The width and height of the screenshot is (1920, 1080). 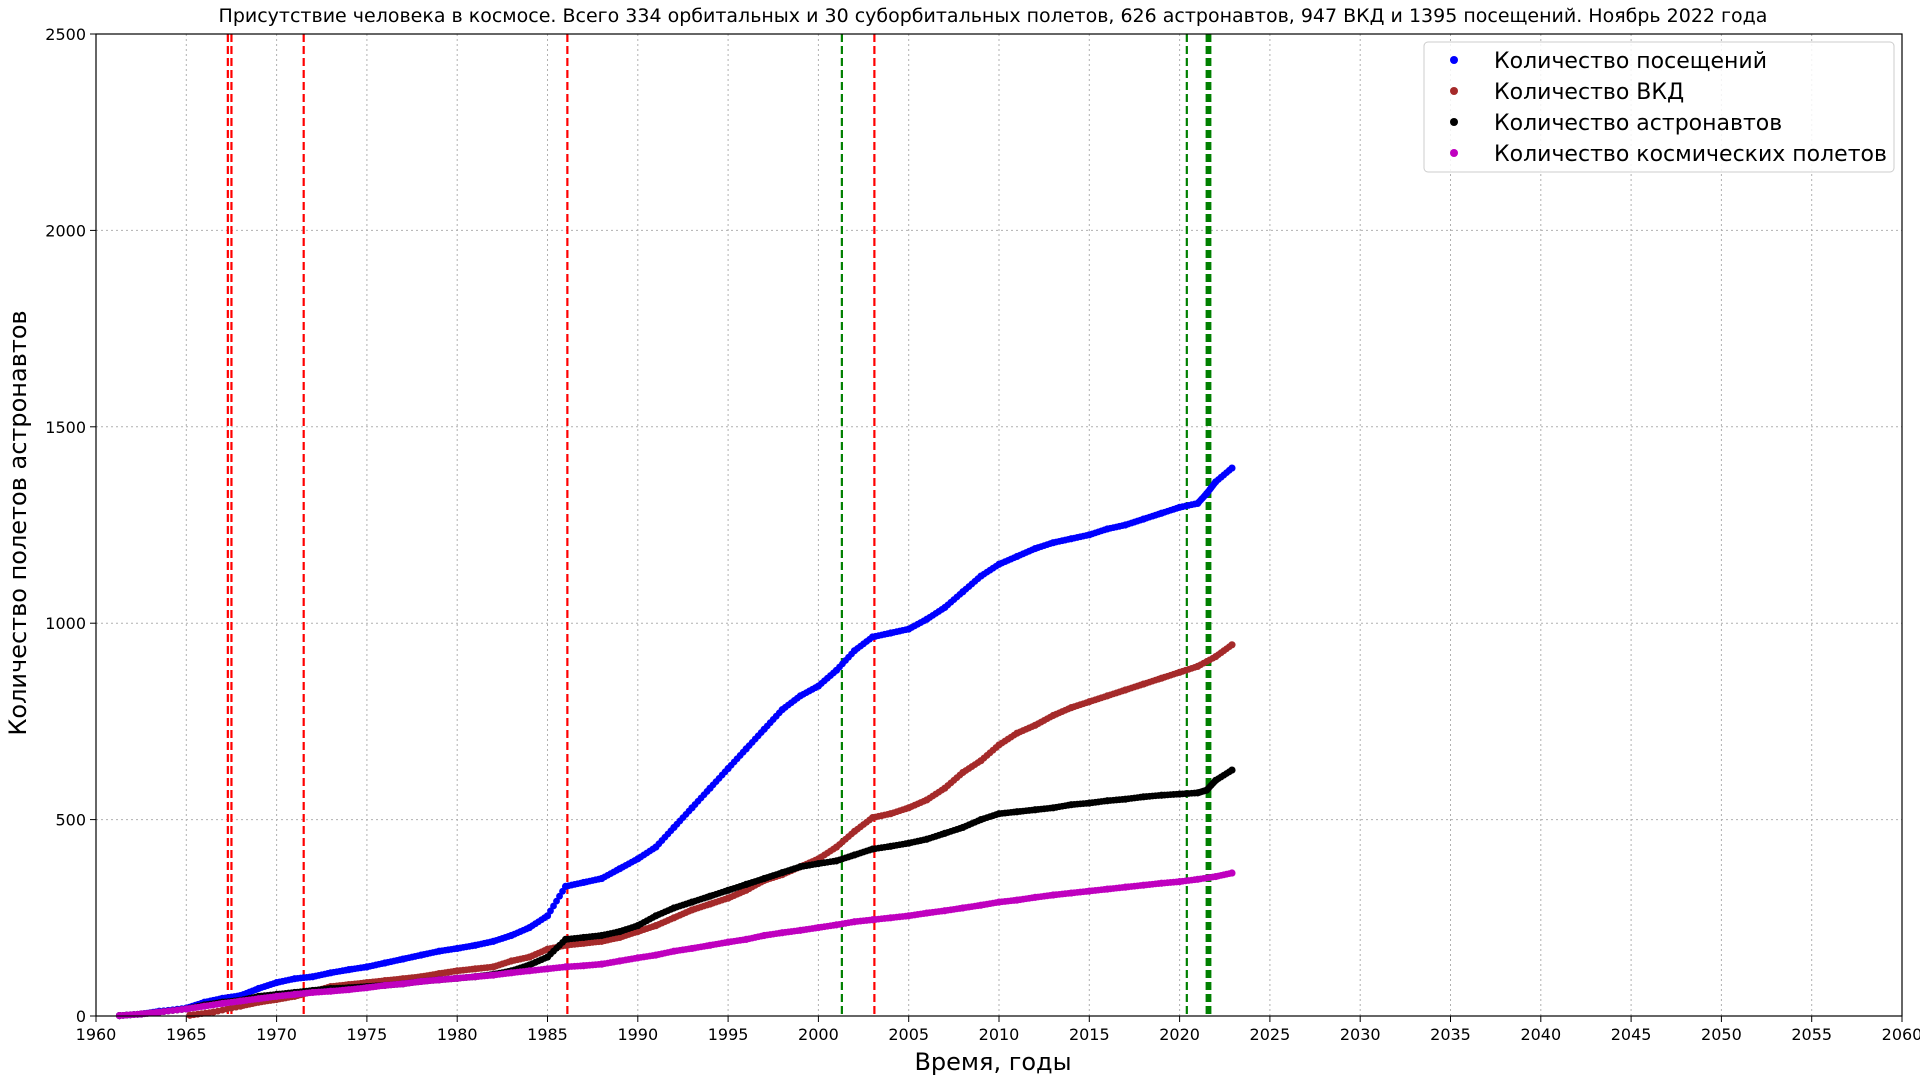 What do you see at coordinates (908, 1034) in the screenshot?
I see `x-tick-label: 2005` at bounding box center [908, 1034].